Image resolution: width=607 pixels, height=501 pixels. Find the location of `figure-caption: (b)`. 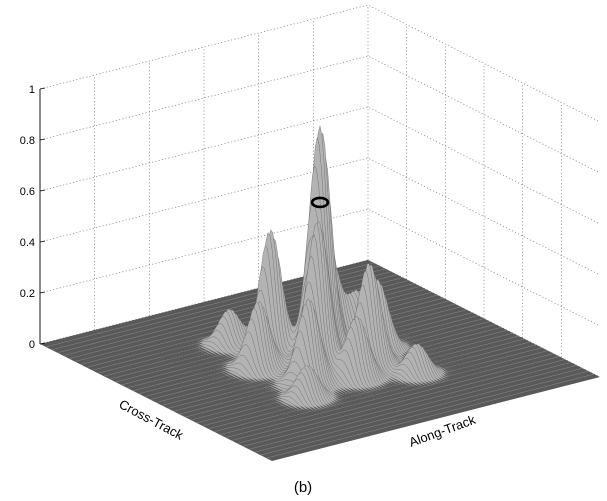

figure-caption: (b) is located at coordinates (303, 487).